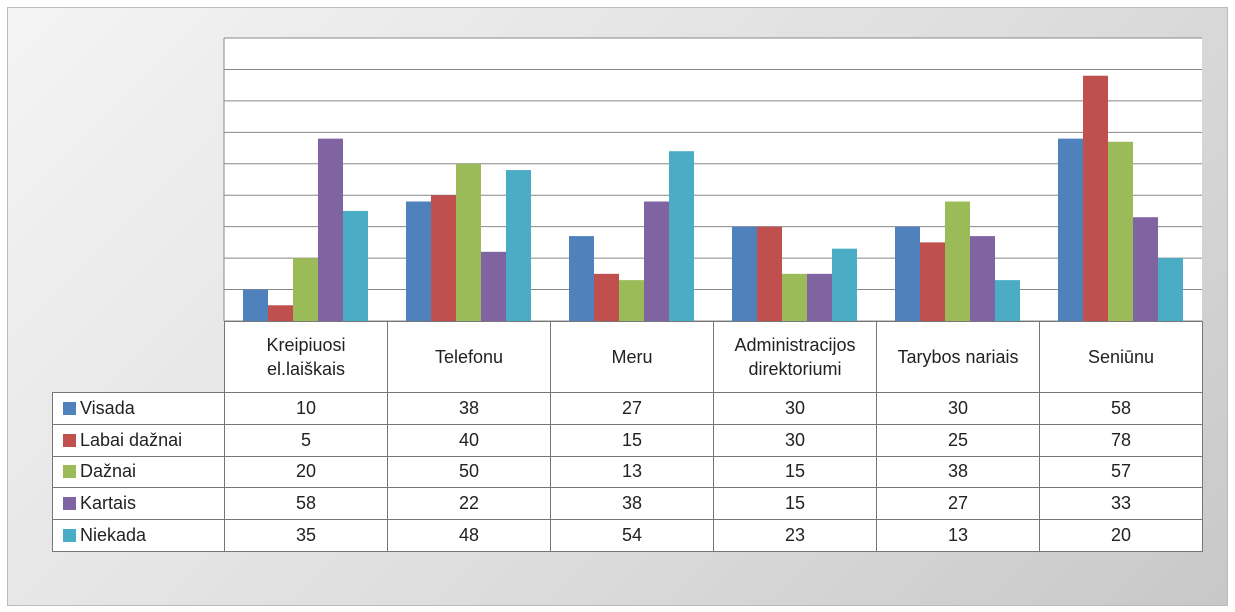  What do you see at coordinates (469, 440) in the screenshot?
I see `table-value: 40` at bounding box center [469, 440].